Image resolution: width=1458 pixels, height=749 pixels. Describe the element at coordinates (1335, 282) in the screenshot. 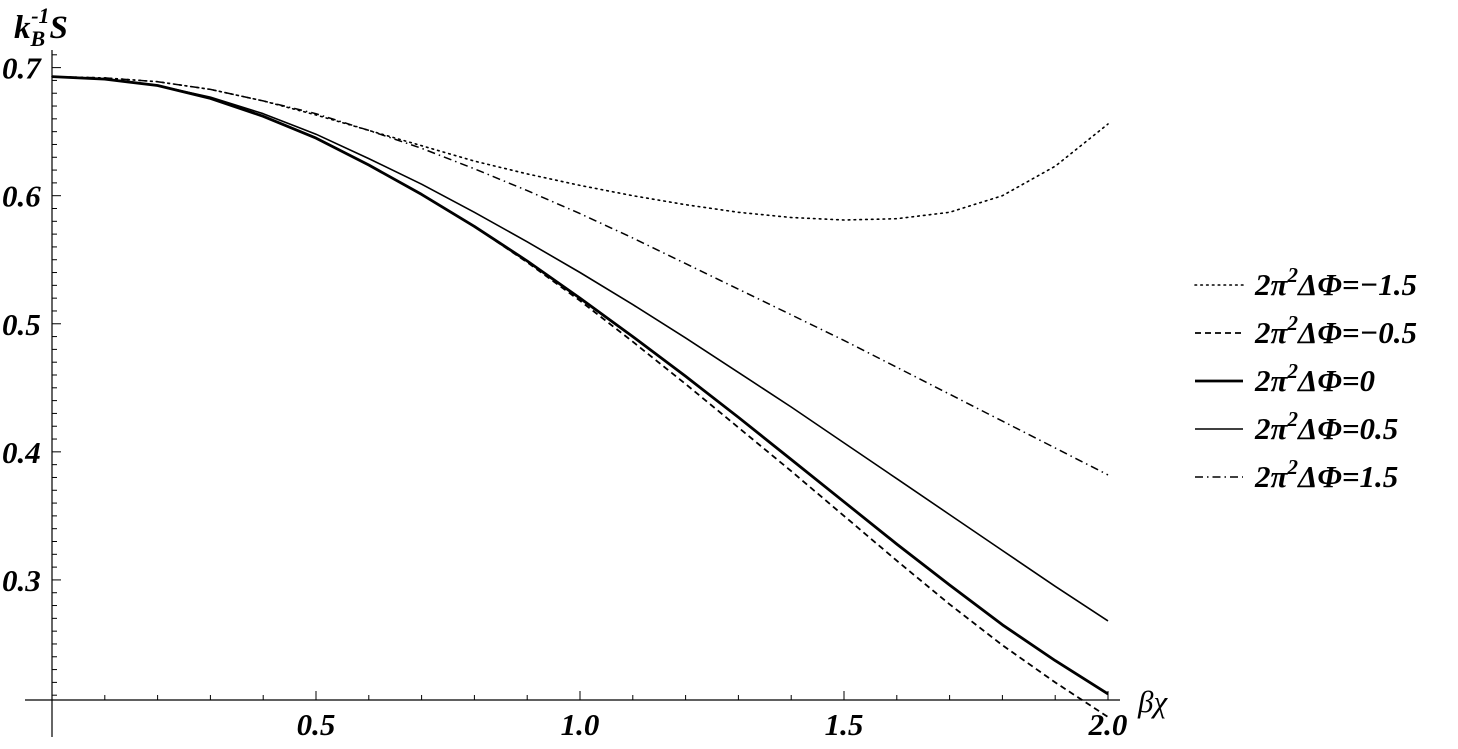

I see `legend-label: 2π2ΔΦ=−1.5` at that location.